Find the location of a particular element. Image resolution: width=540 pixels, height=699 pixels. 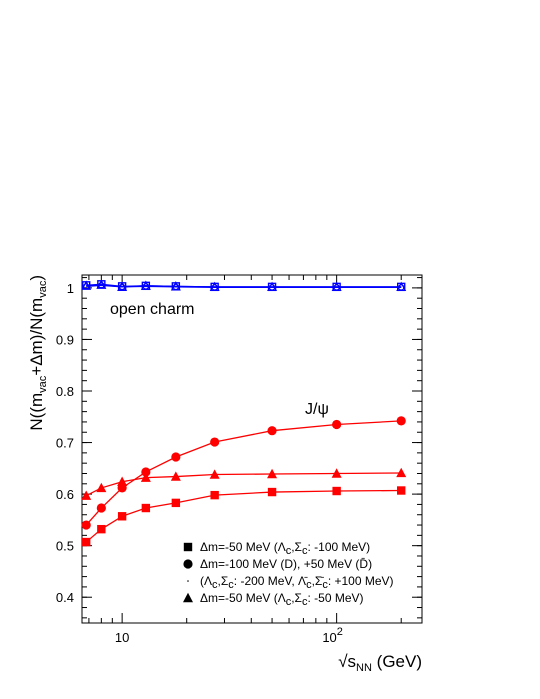

y-tick-label: 0.5 is located at coordinates (65, 546).